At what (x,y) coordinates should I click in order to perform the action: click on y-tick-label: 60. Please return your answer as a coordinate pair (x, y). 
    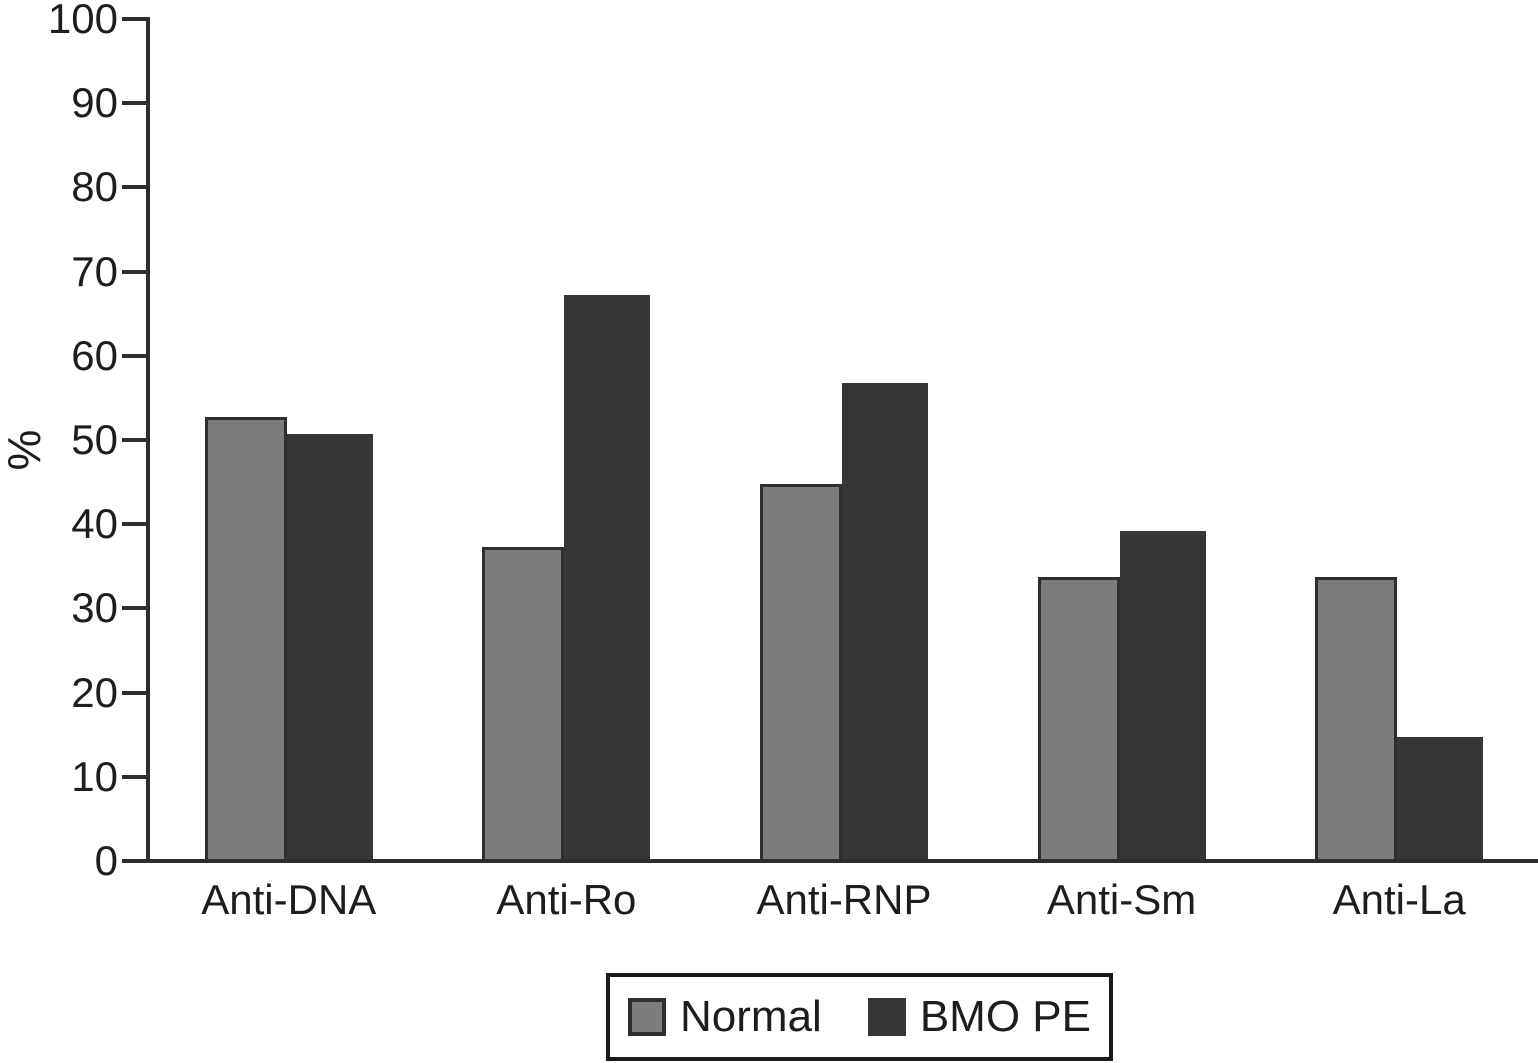
    Looking at the image, I should click on (94, 355).